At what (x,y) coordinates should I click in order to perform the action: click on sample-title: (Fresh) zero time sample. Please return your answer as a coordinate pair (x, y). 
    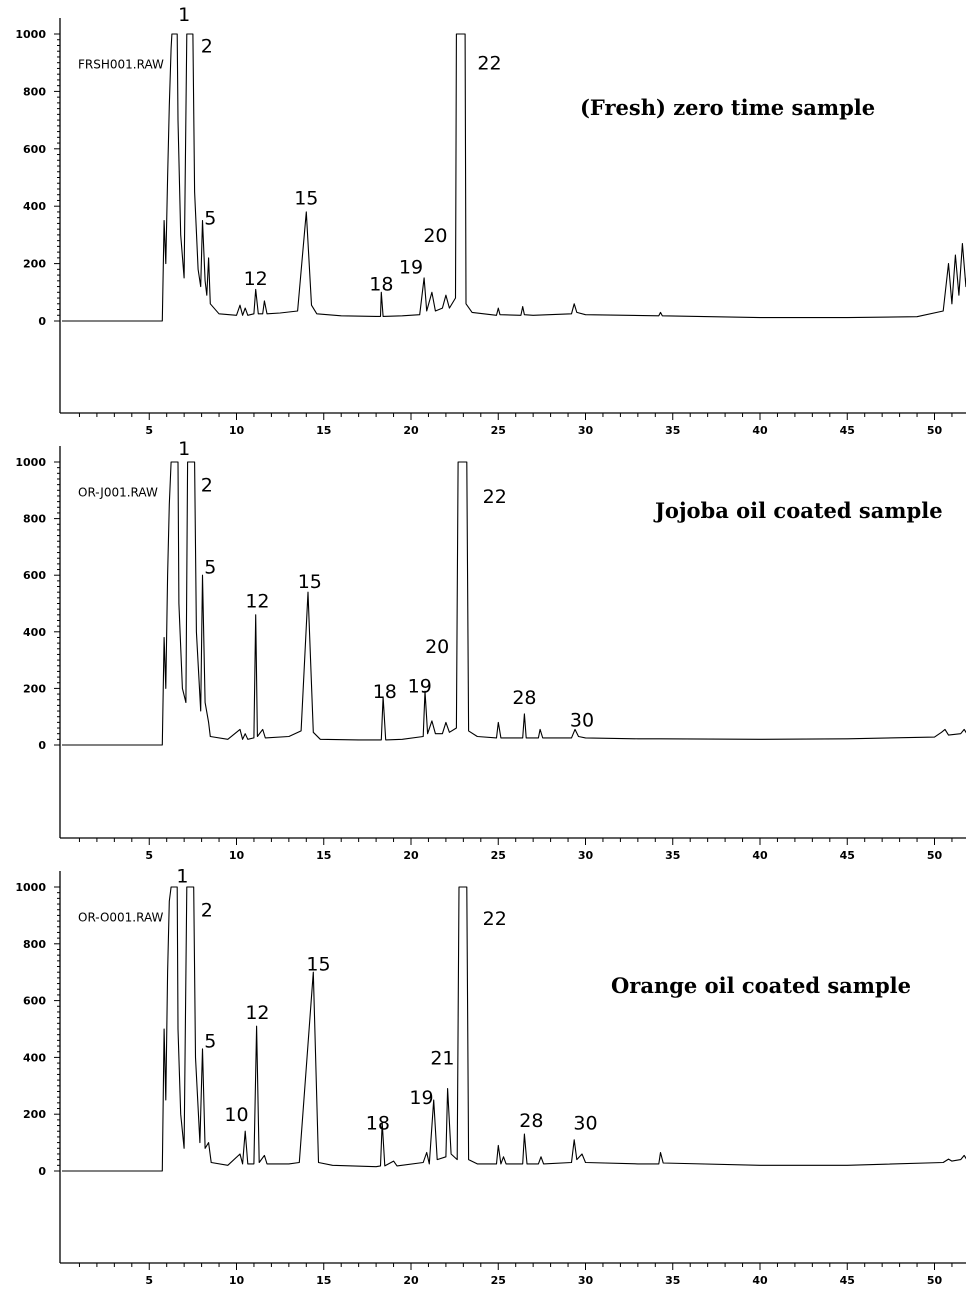
    Looking at the image, I should click on (727, 107).